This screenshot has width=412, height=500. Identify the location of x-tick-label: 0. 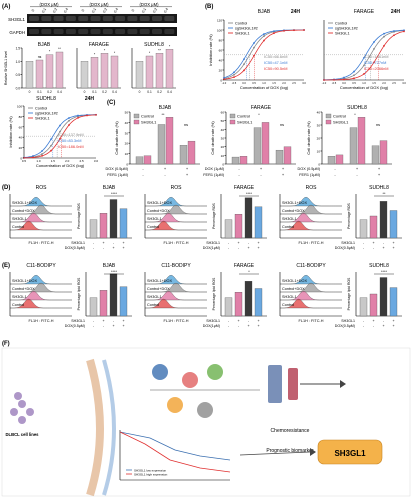
(30, 92).